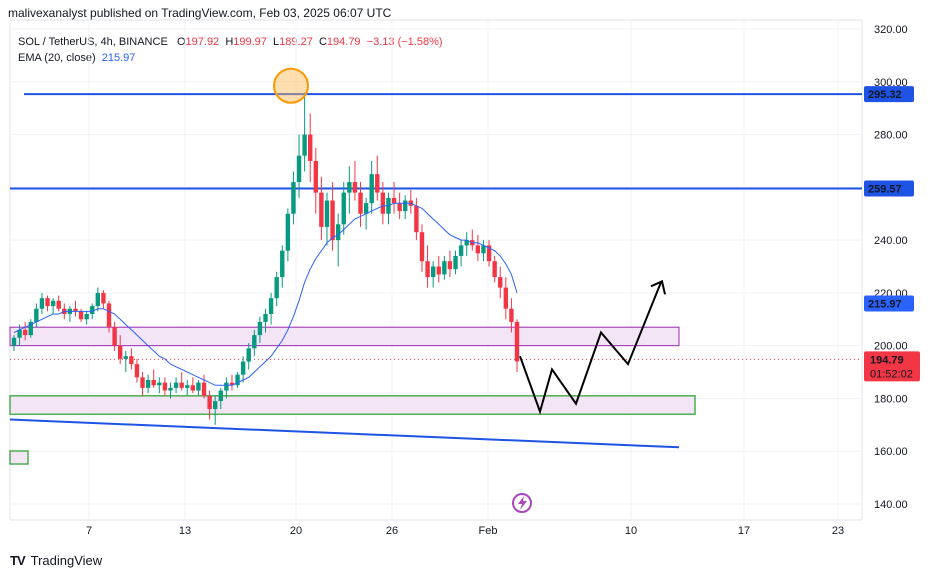  I want to click on ema-label: EMA (20, close), so click(57, 58).